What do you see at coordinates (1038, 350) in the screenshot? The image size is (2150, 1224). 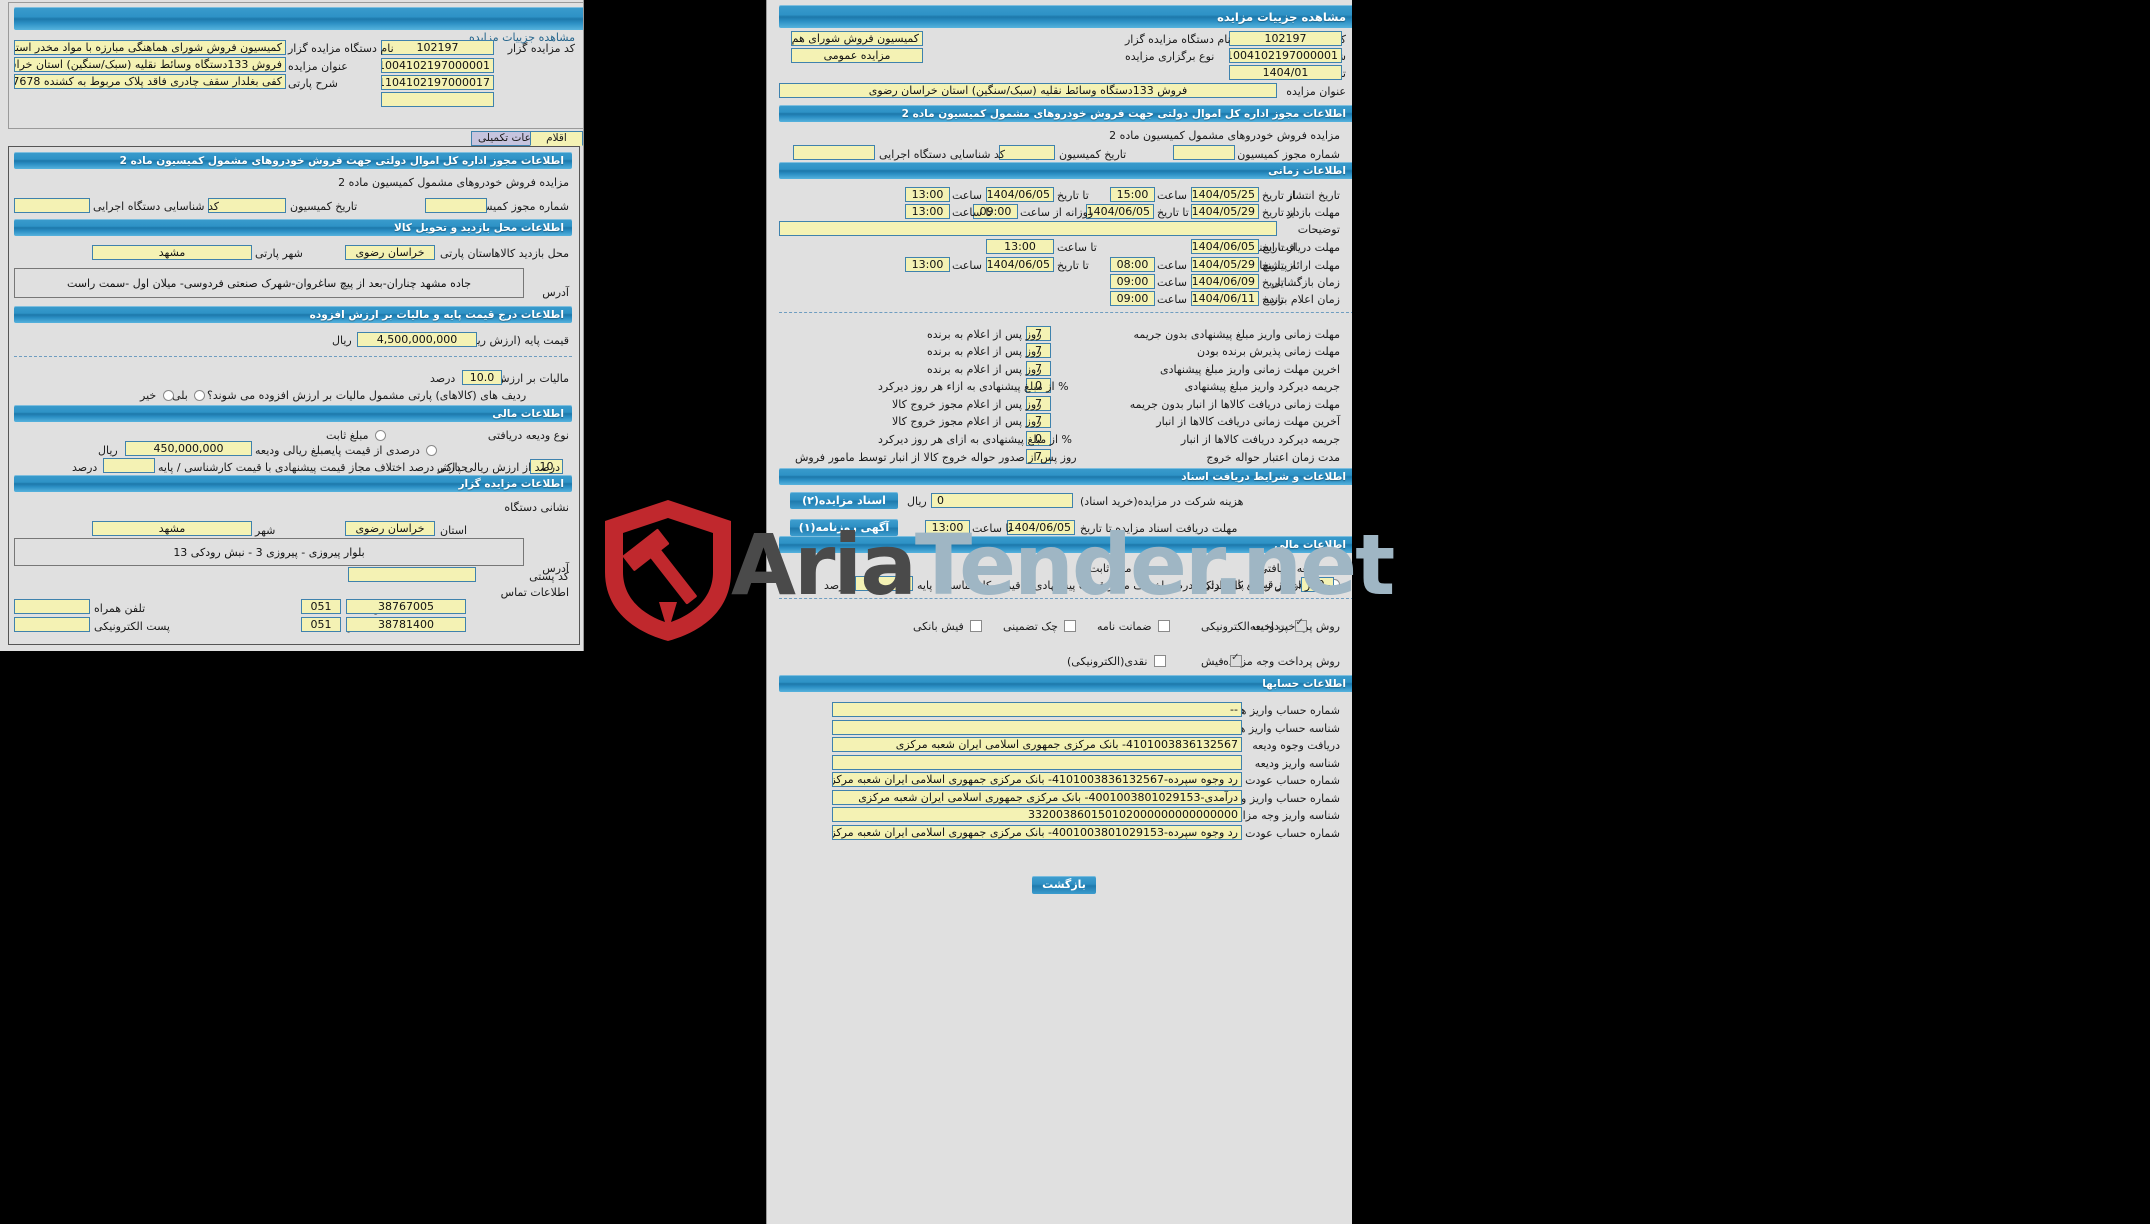 I see `deadline-value-1: 7` at bounding box center [1038, 350].